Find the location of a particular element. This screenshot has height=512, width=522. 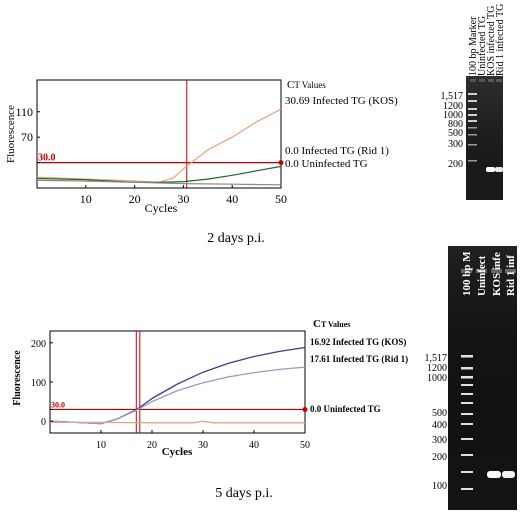

gel-1-lane-rid1: Rid 1 infected TG is located at coordinates (500, 40).